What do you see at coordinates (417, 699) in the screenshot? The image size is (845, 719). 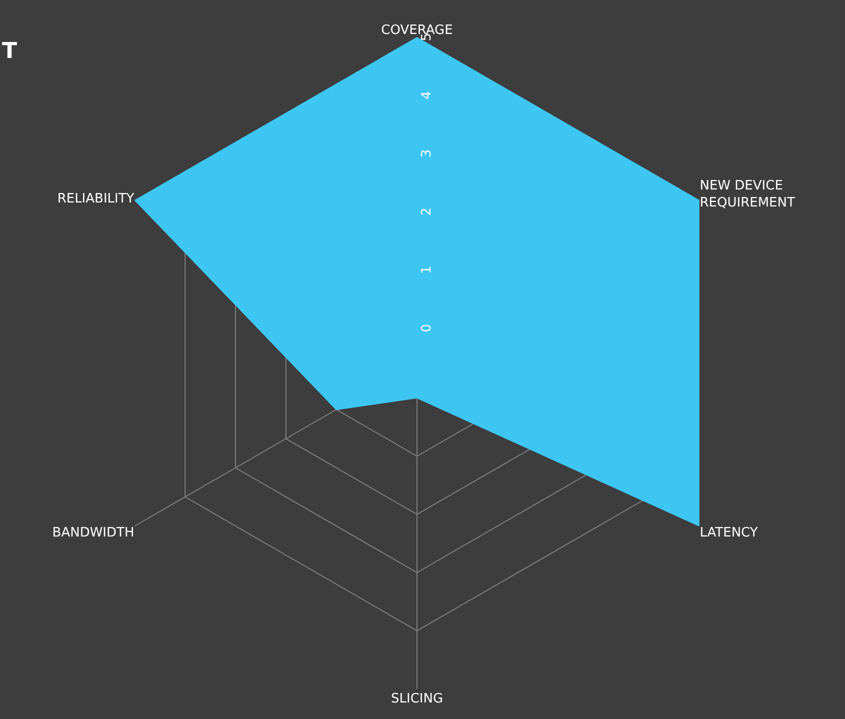 I see `spoke-label: SLICING` at bounding box center [417, 699].